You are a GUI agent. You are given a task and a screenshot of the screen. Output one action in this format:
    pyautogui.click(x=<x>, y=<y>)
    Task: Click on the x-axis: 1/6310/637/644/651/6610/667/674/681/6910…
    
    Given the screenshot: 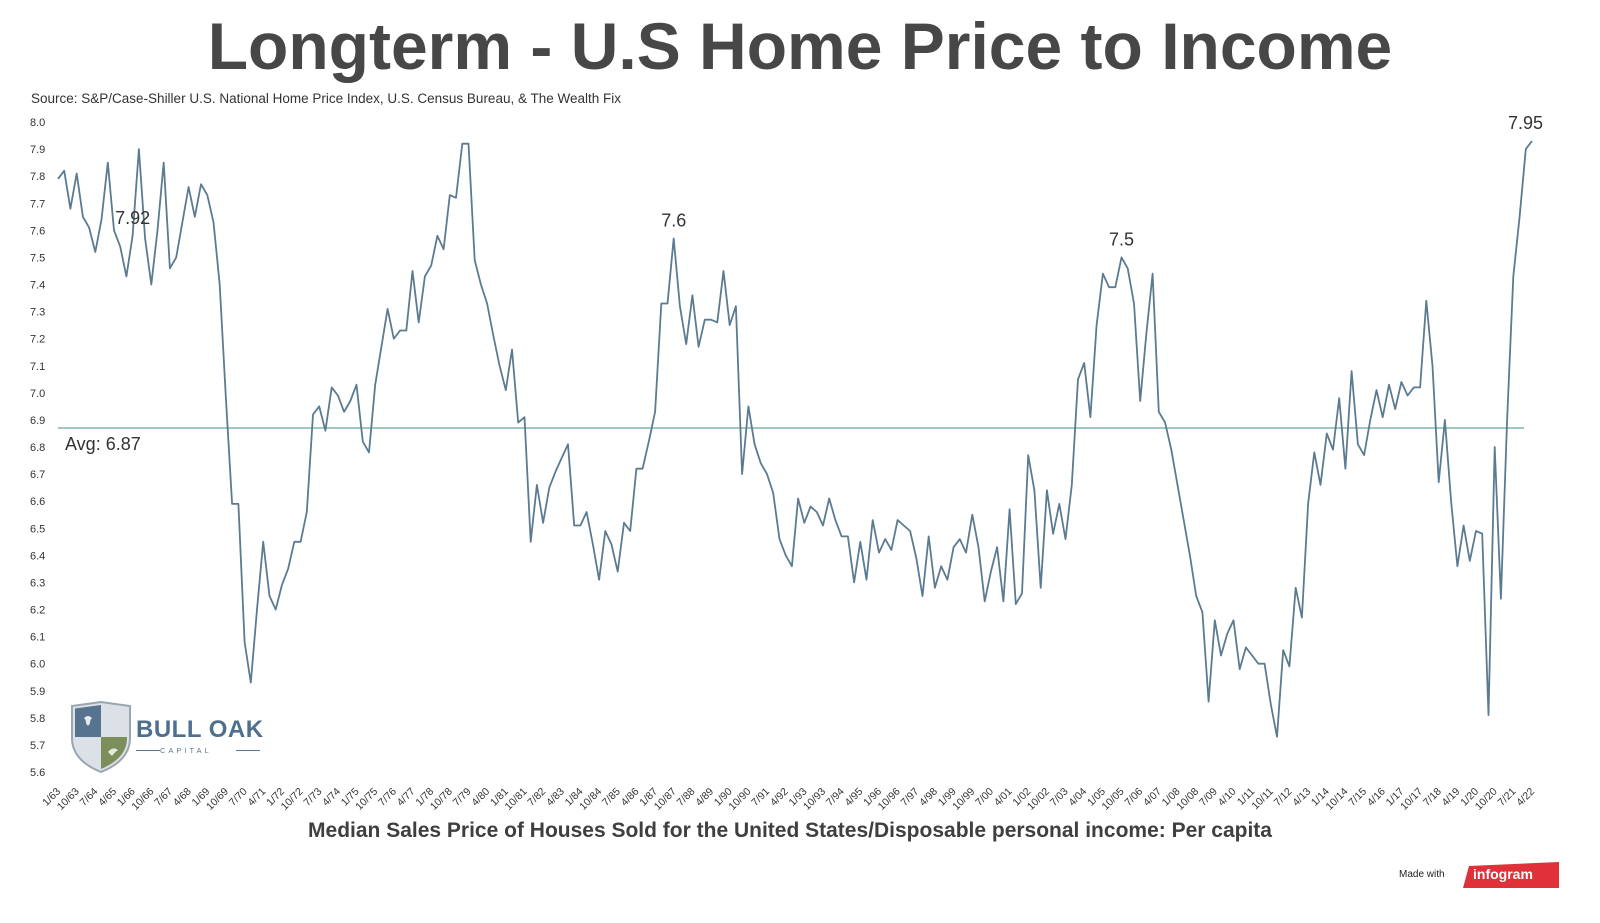 What is the action you would take?
    pyautogui.click(x=788, y=799)
    